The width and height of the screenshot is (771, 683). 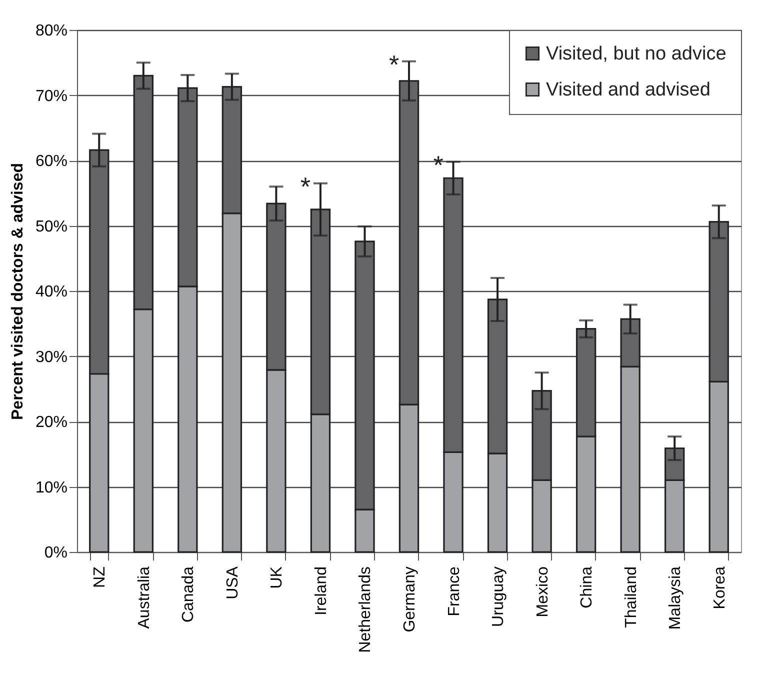 I want to click on y-tick-label: 50%, so click(x=51, y=227).